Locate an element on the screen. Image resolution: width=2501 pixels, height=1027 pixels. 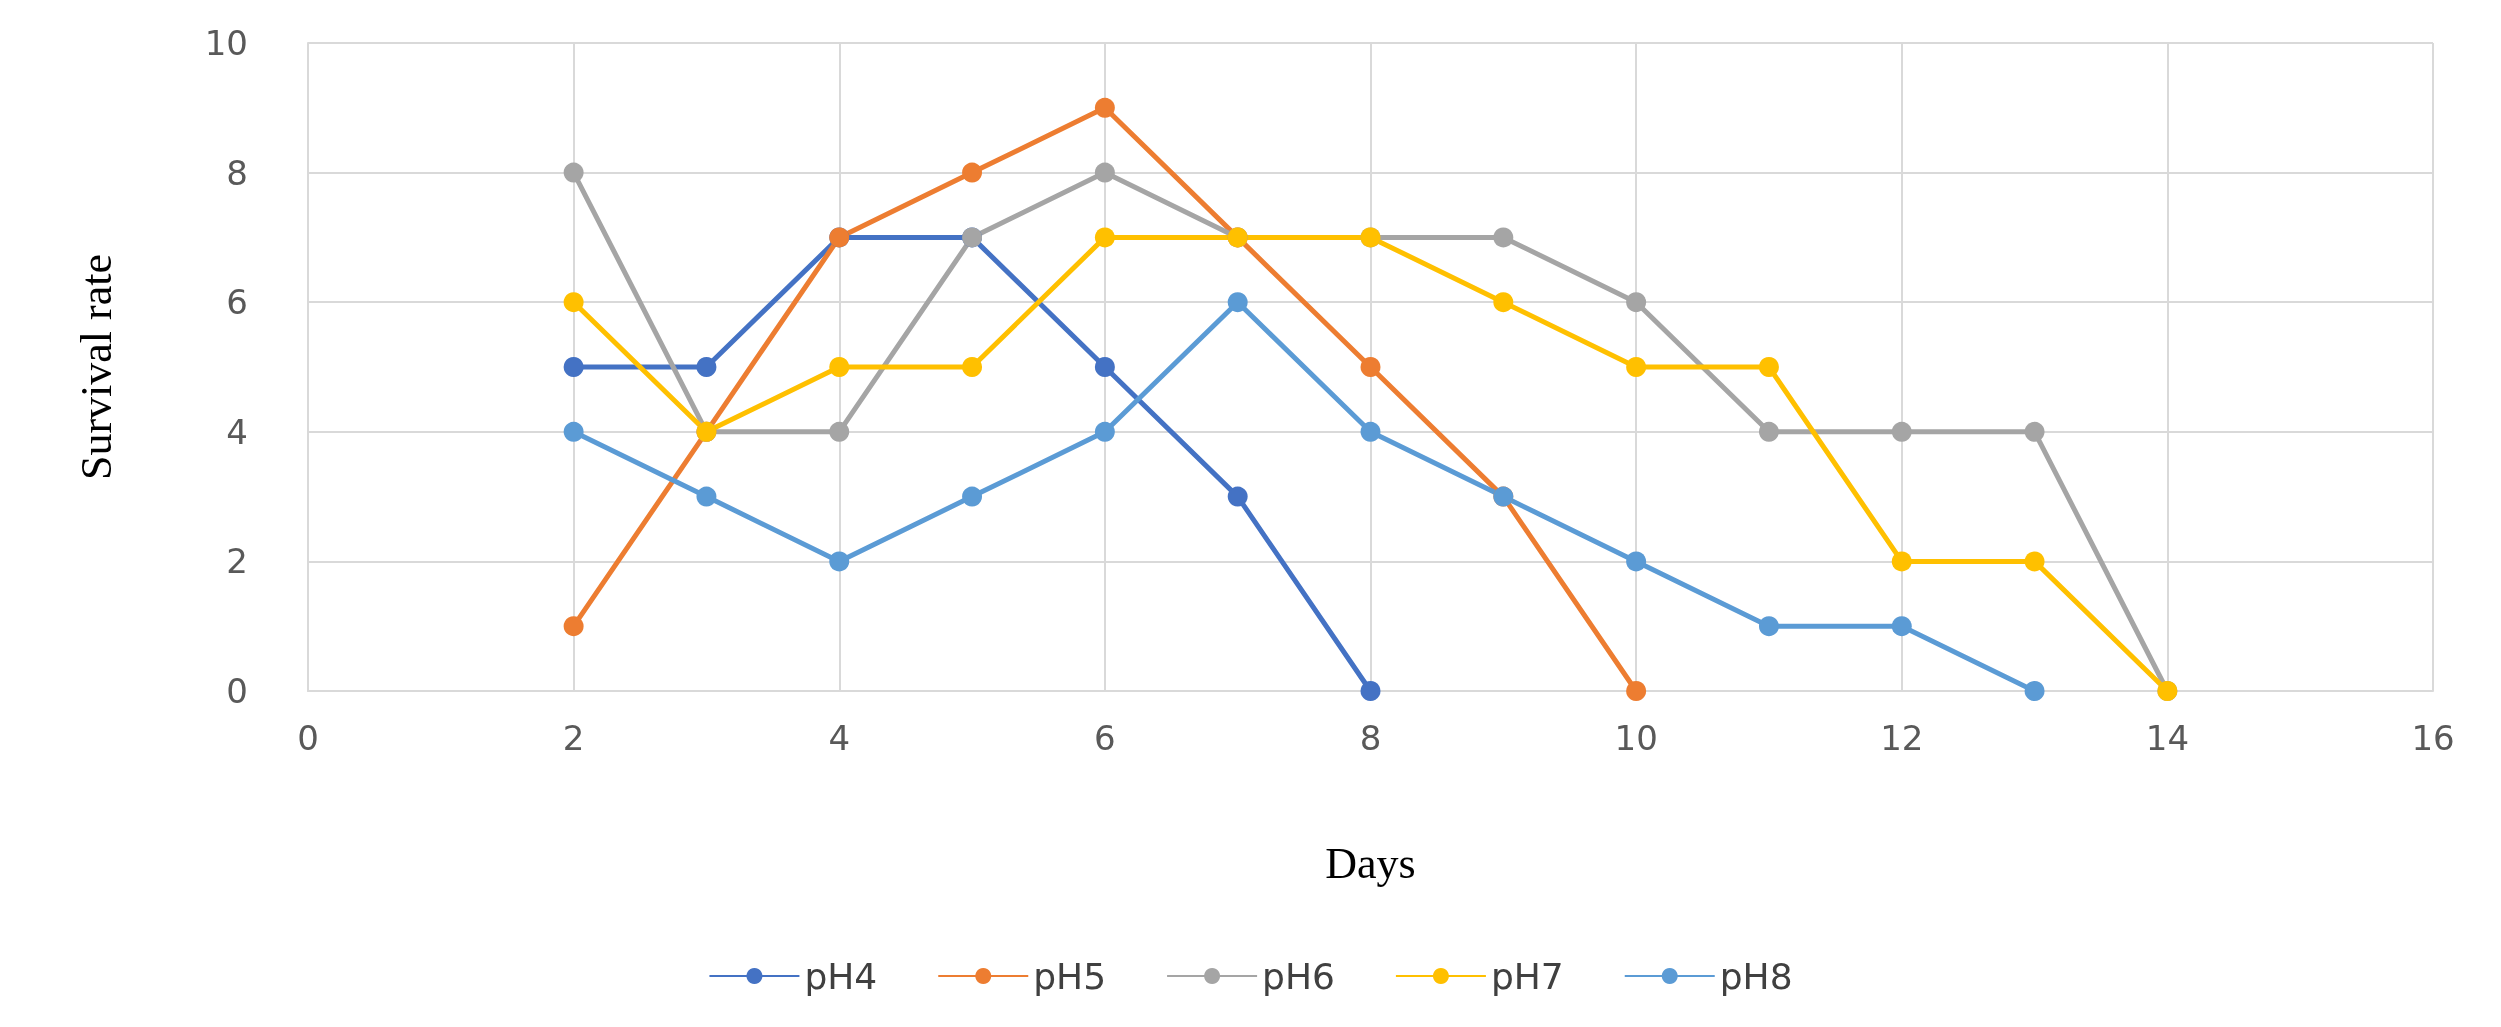
x-axis-title: Days is located at coordinates (1370, 863).